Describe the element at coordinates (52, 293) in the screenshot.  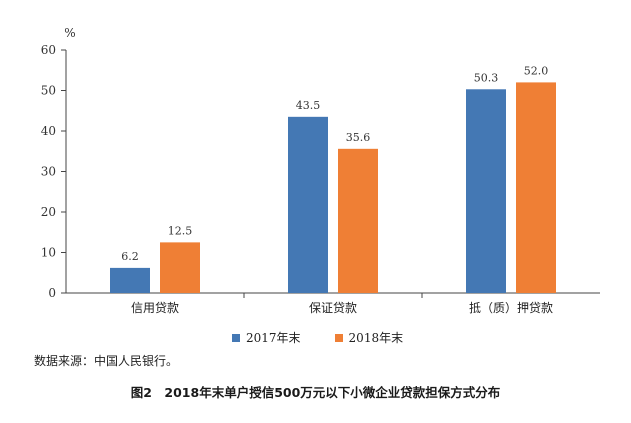
I see `y-tick-label: 0` at that location.